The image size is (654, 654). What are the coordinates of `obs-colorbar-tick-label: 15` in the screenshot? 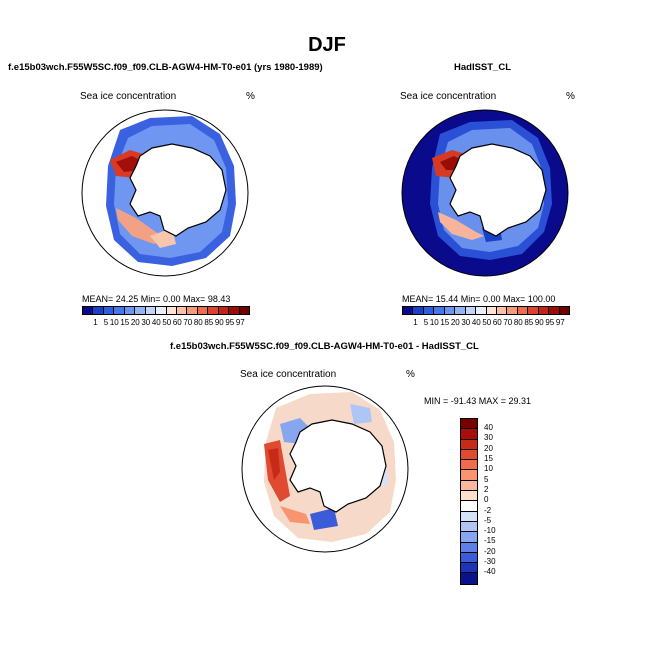 It's located at (445, 322).